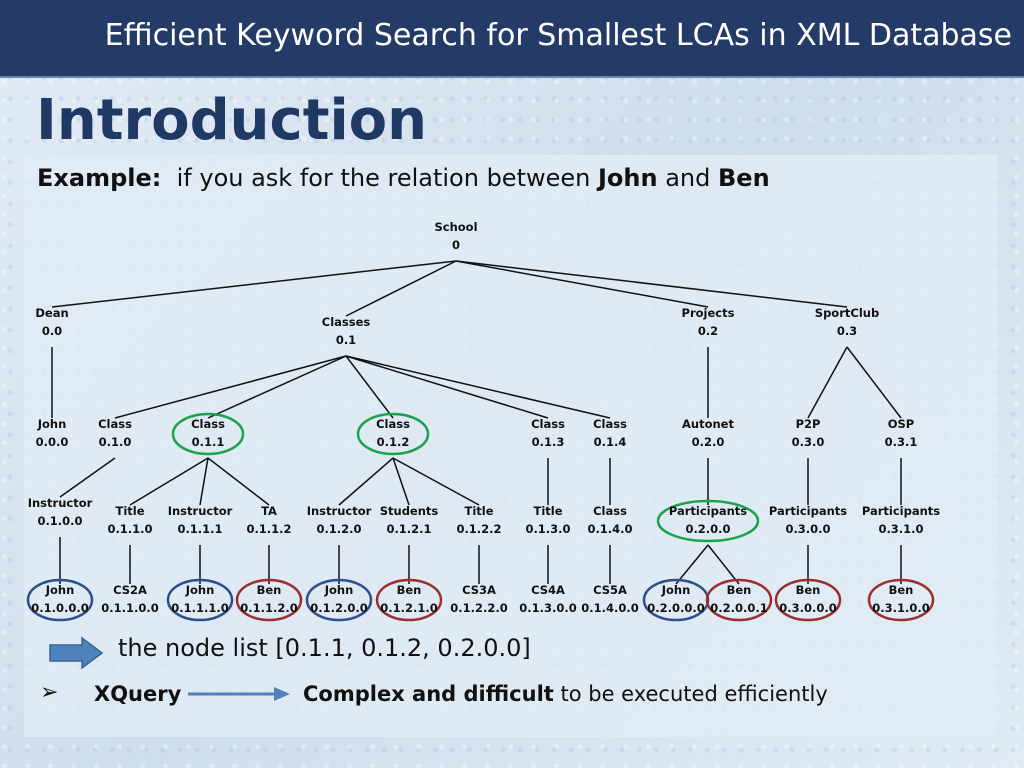 The image size is (1024, 768). What do you see at coordinates (547, 529) in the screenshot?
I see `node-code: 0.1.3.0` at bounding box center [547, 529].